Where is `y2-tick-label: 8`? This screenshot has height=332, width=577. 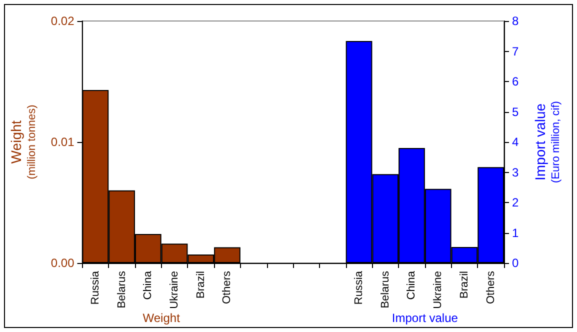 y2-tick-label: 8 is located at coordinates (515, 21).